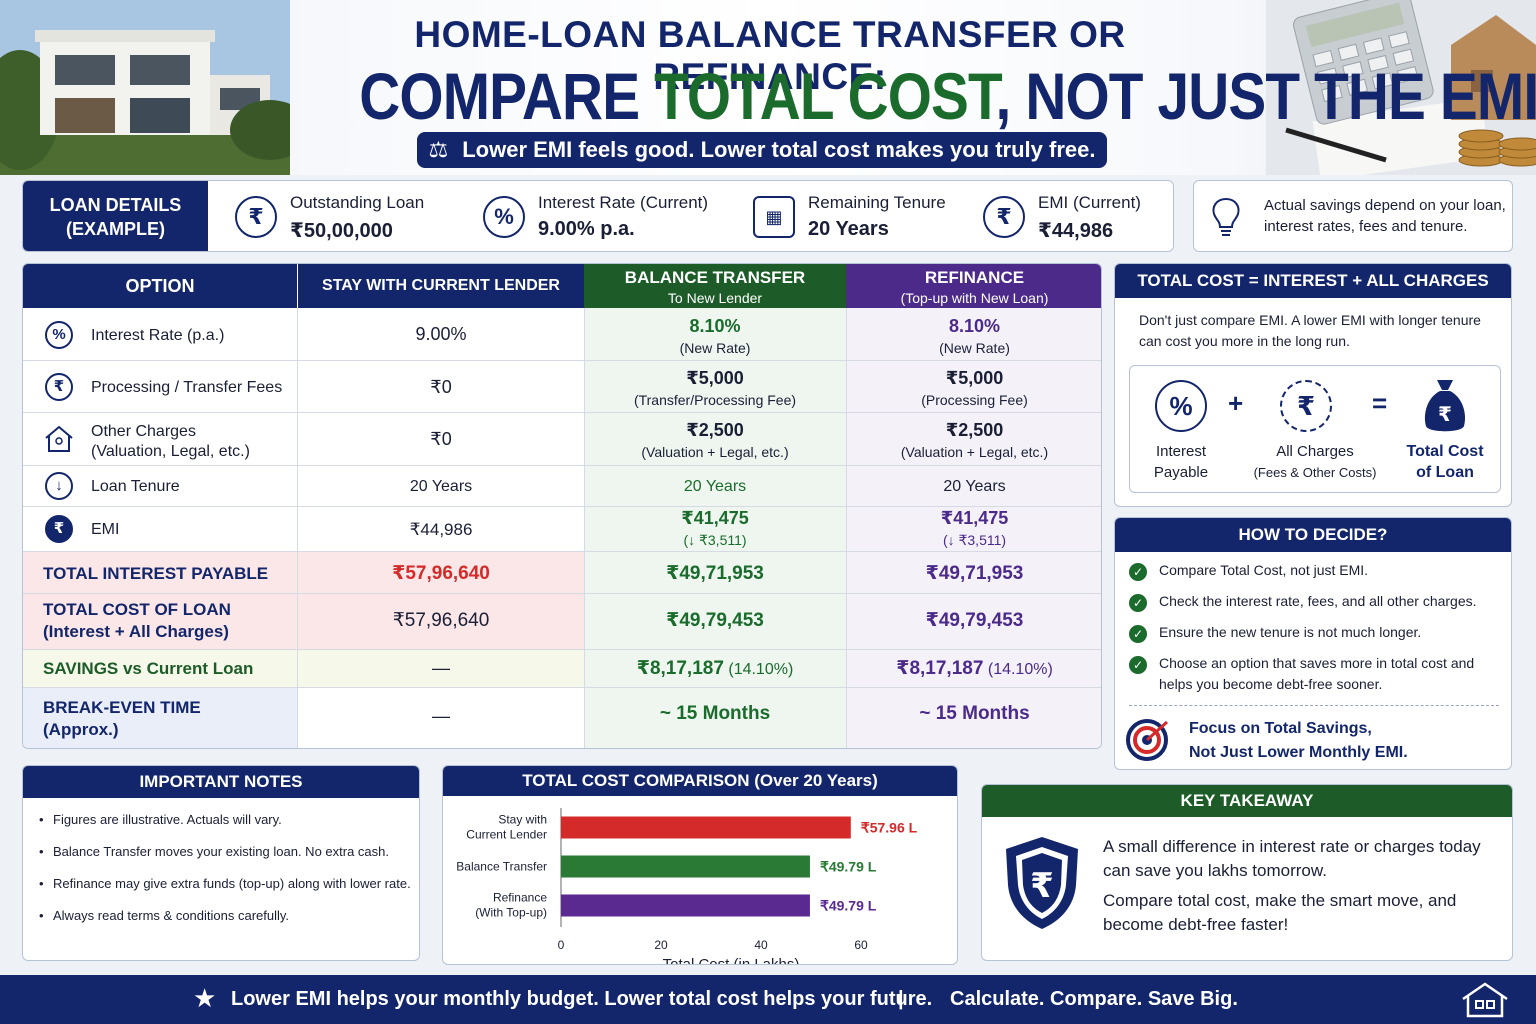 This screenshot has width=1536, height=1024. I want to click on chart-title: TOTAL COST COMPARISON (Over 20 Years), so click(700, 781).